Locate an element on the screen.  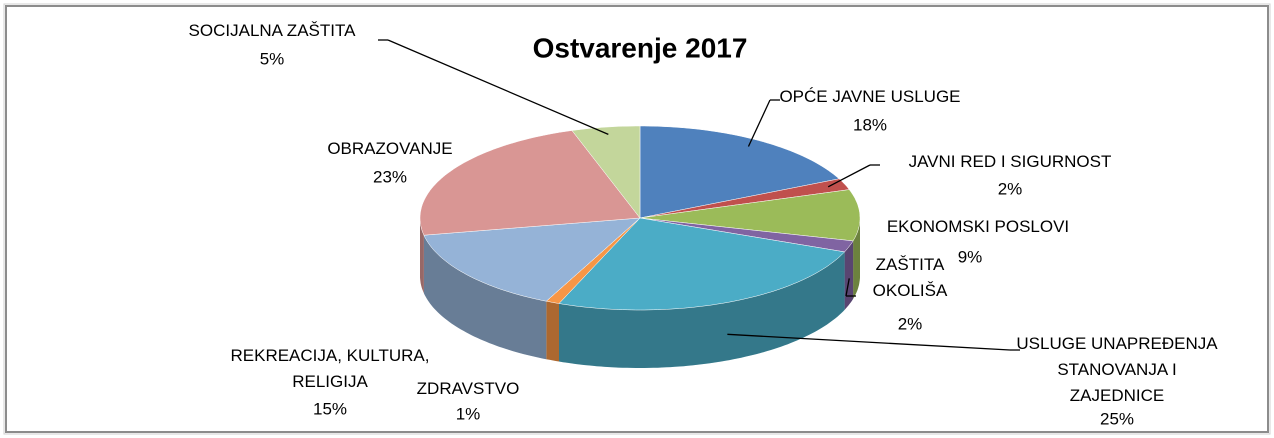
label-line: ZAŠTITA is located at coordinates (910, 264).